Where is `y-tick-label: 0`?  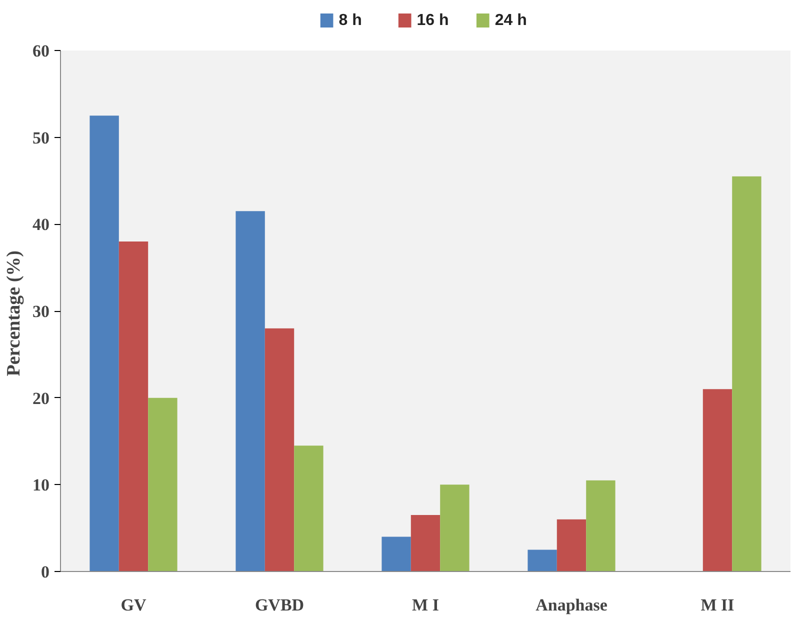 y-tick-label: 0 is located at coordinates (45, 572).